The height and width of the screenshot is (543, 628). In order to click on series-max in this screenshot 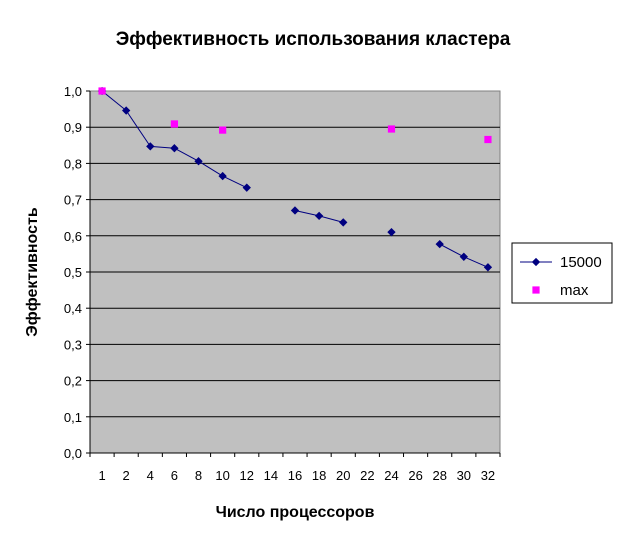, I will do `click(295, 115)`.